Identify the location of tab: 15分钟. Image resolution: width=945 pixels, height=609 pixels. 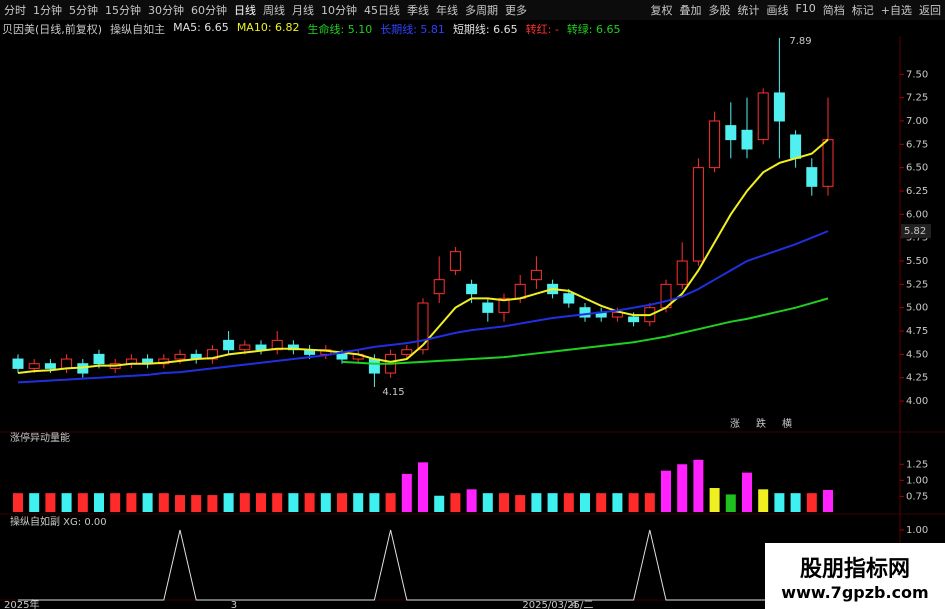
(123, 10).